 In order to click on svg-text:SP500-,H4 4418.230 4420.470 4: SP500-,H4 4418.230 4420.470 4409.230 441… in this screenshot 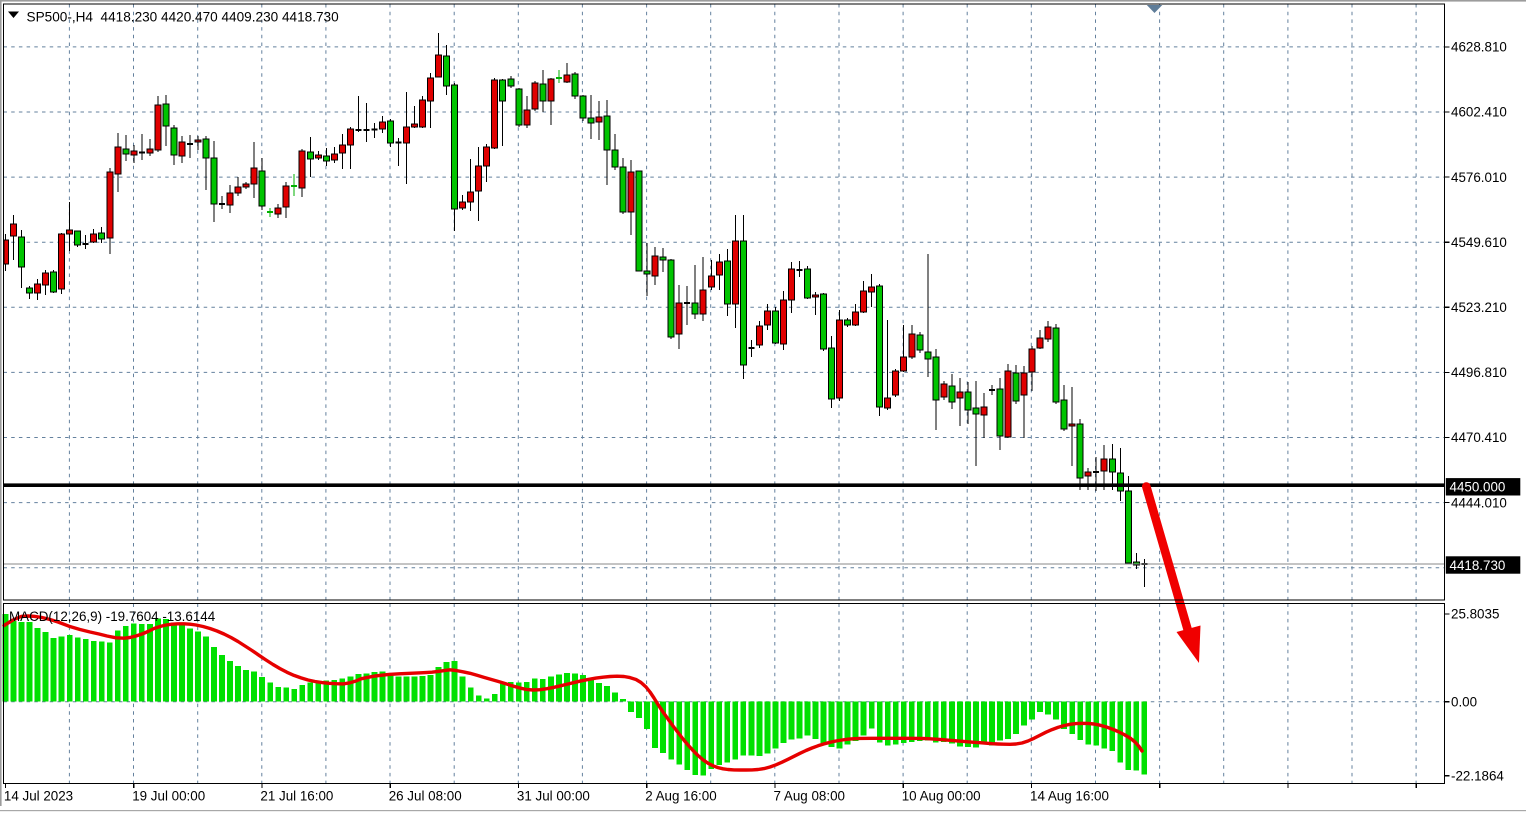, I will do `click(183, 17)`.